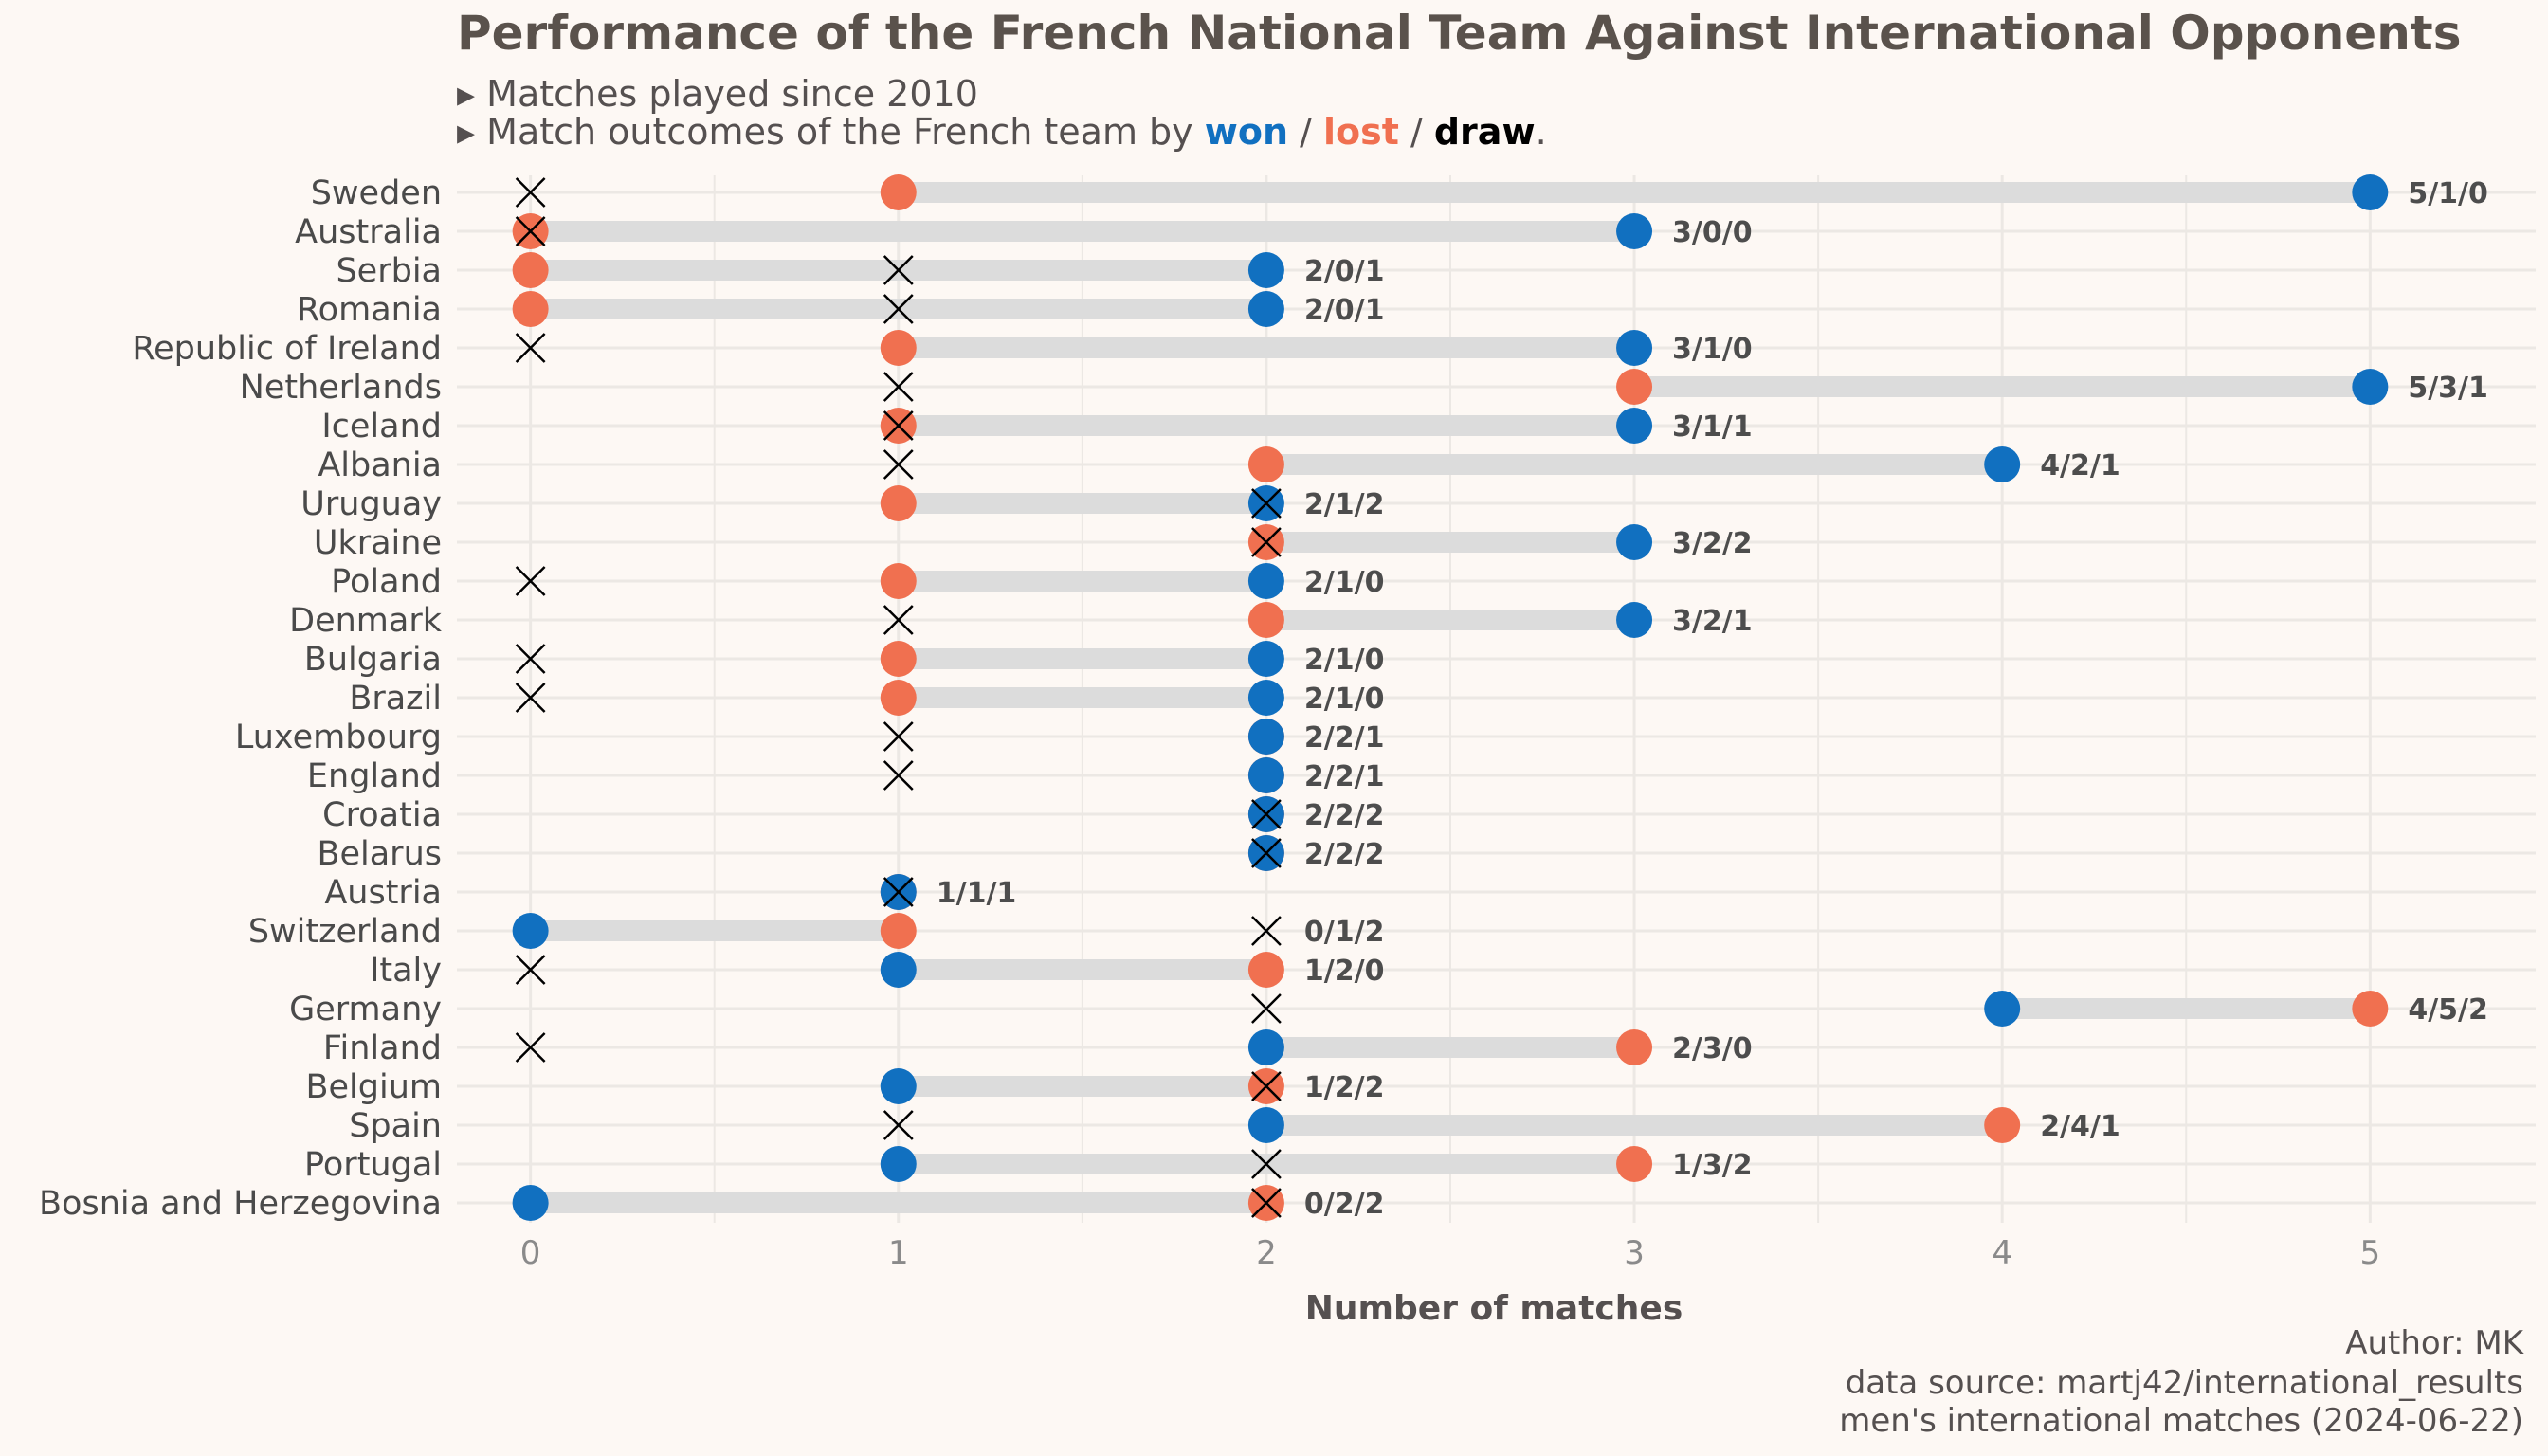 Image resolution: width=2548 pixels, height=1456 pixels. Describe the element at coordinates (530, 1253) in the screenshot. I see `x-tick-label: 0` at that location.